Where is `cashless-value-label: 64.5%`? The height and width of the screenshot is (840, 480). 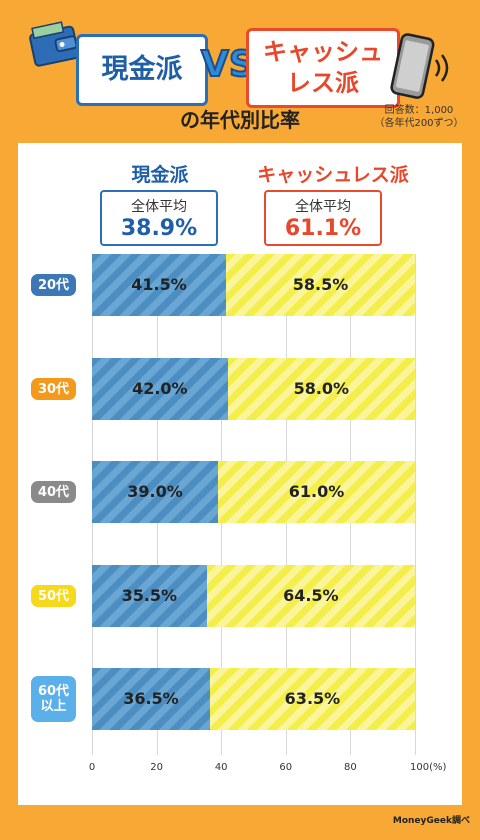 cashless-value-label: 64.5% is located at coordinates (311, 595).